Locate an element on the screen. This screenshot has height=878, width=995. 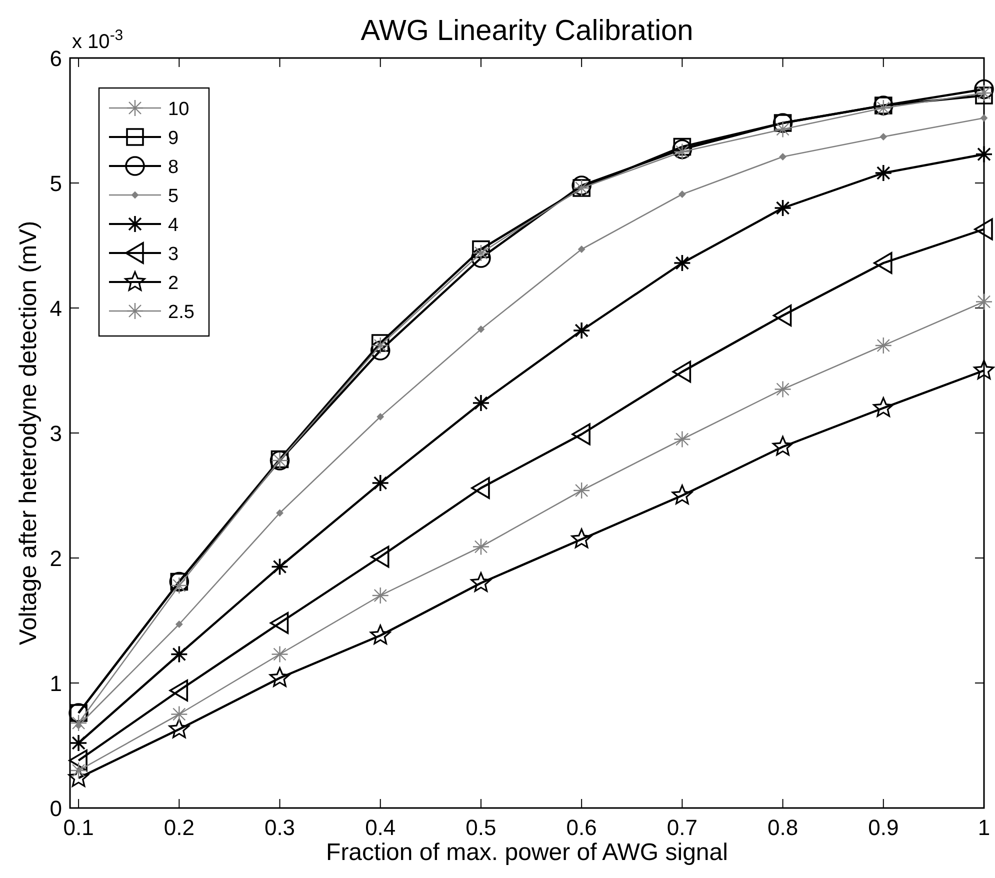
y-tick-label: 6 is located at coordinates (56, 58).